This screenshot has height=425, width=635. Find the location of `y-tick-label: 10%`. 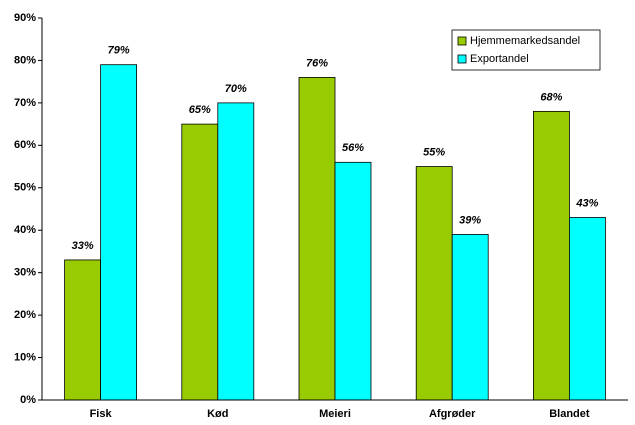

y-tick-label: 10% is located at coordinates (25, 357).